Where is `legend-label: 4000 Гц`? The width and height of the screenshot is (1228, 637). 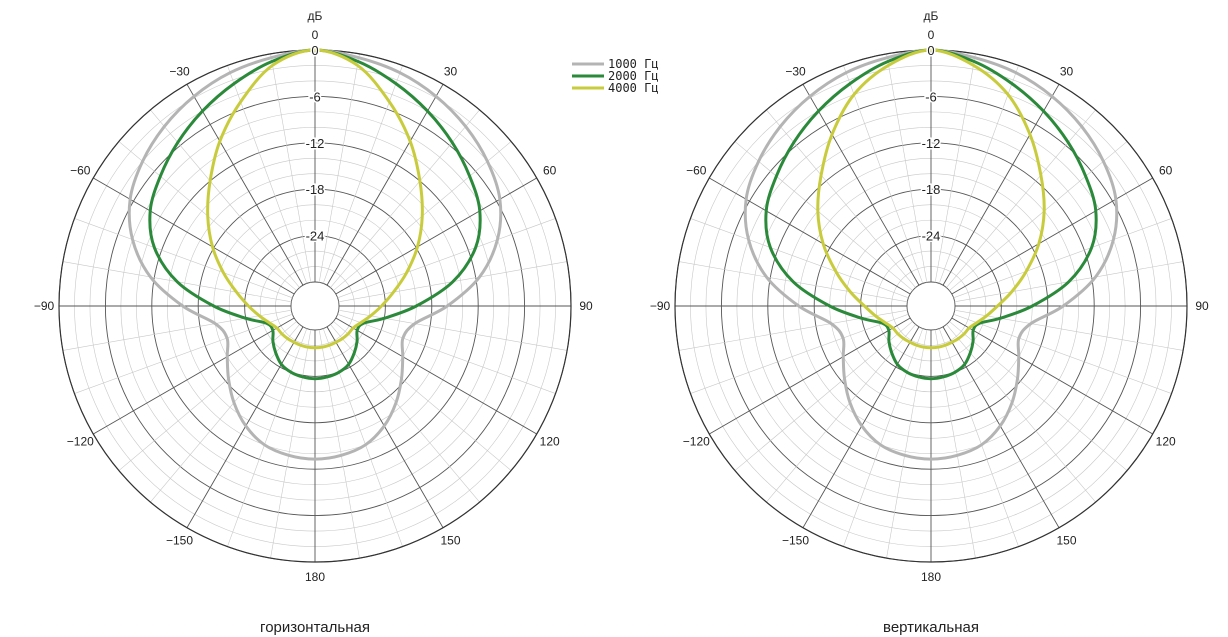 legend-label: 4000 Гц is located at coordinates (633, 88).